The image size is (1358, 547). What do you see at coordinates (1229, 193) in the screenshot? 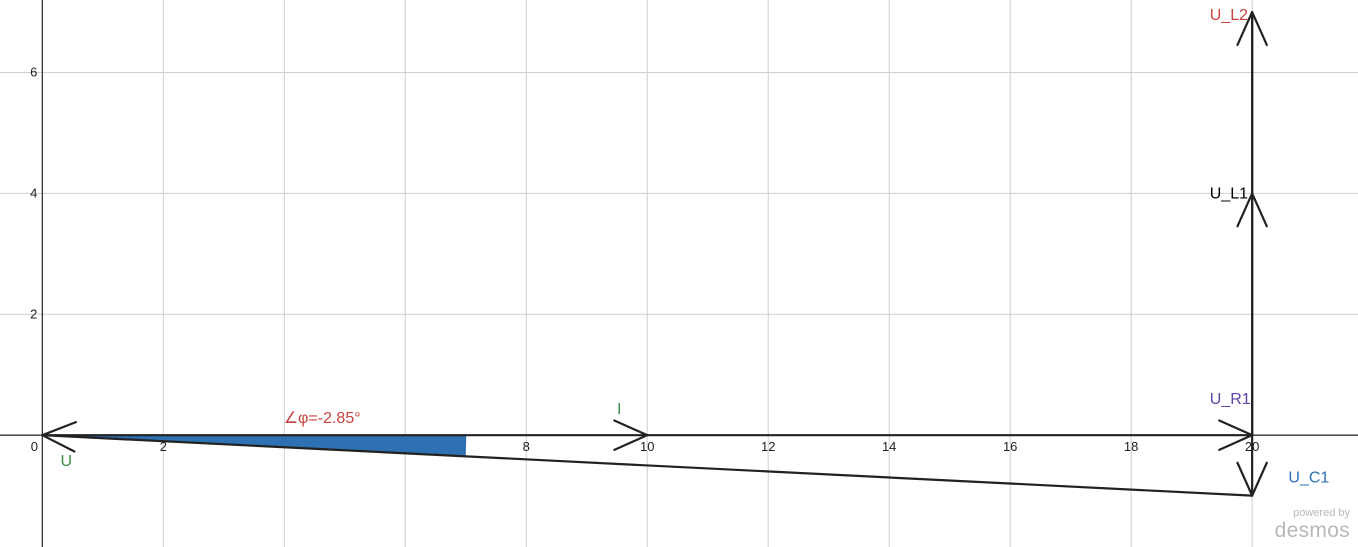
I see `label-u-l1: U_L1` at bounding box center [1229, 193].